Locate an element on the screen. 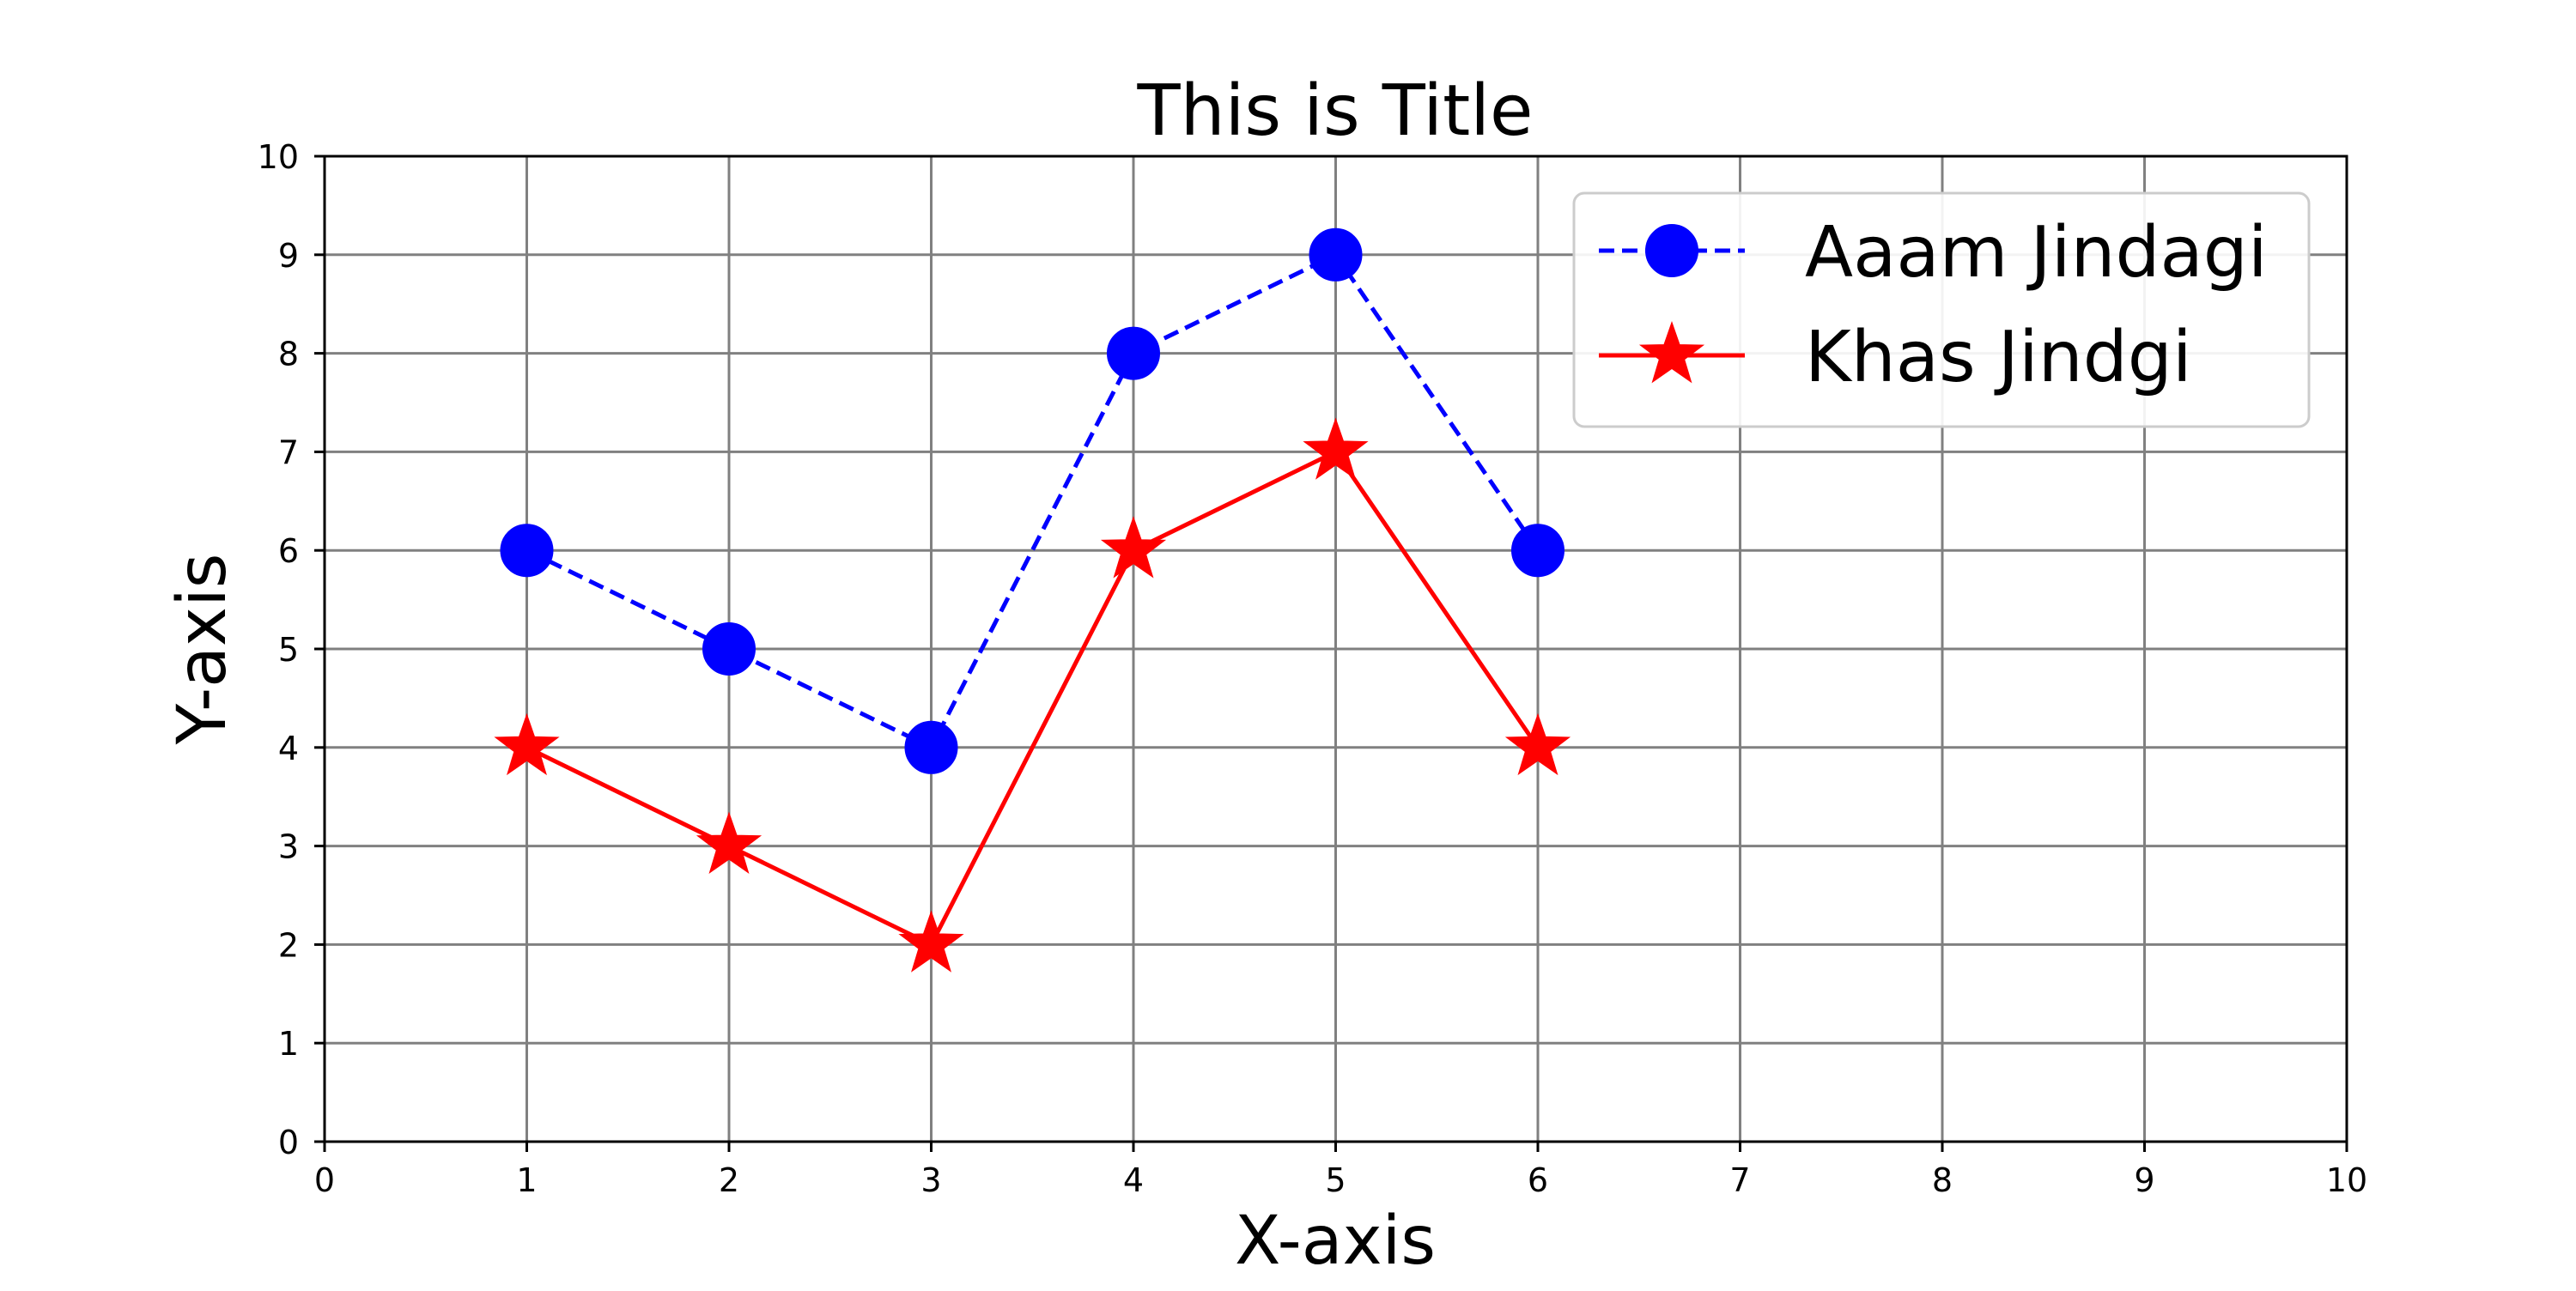  y-axis-label: Y-axis is located at coordinates (202, 650).